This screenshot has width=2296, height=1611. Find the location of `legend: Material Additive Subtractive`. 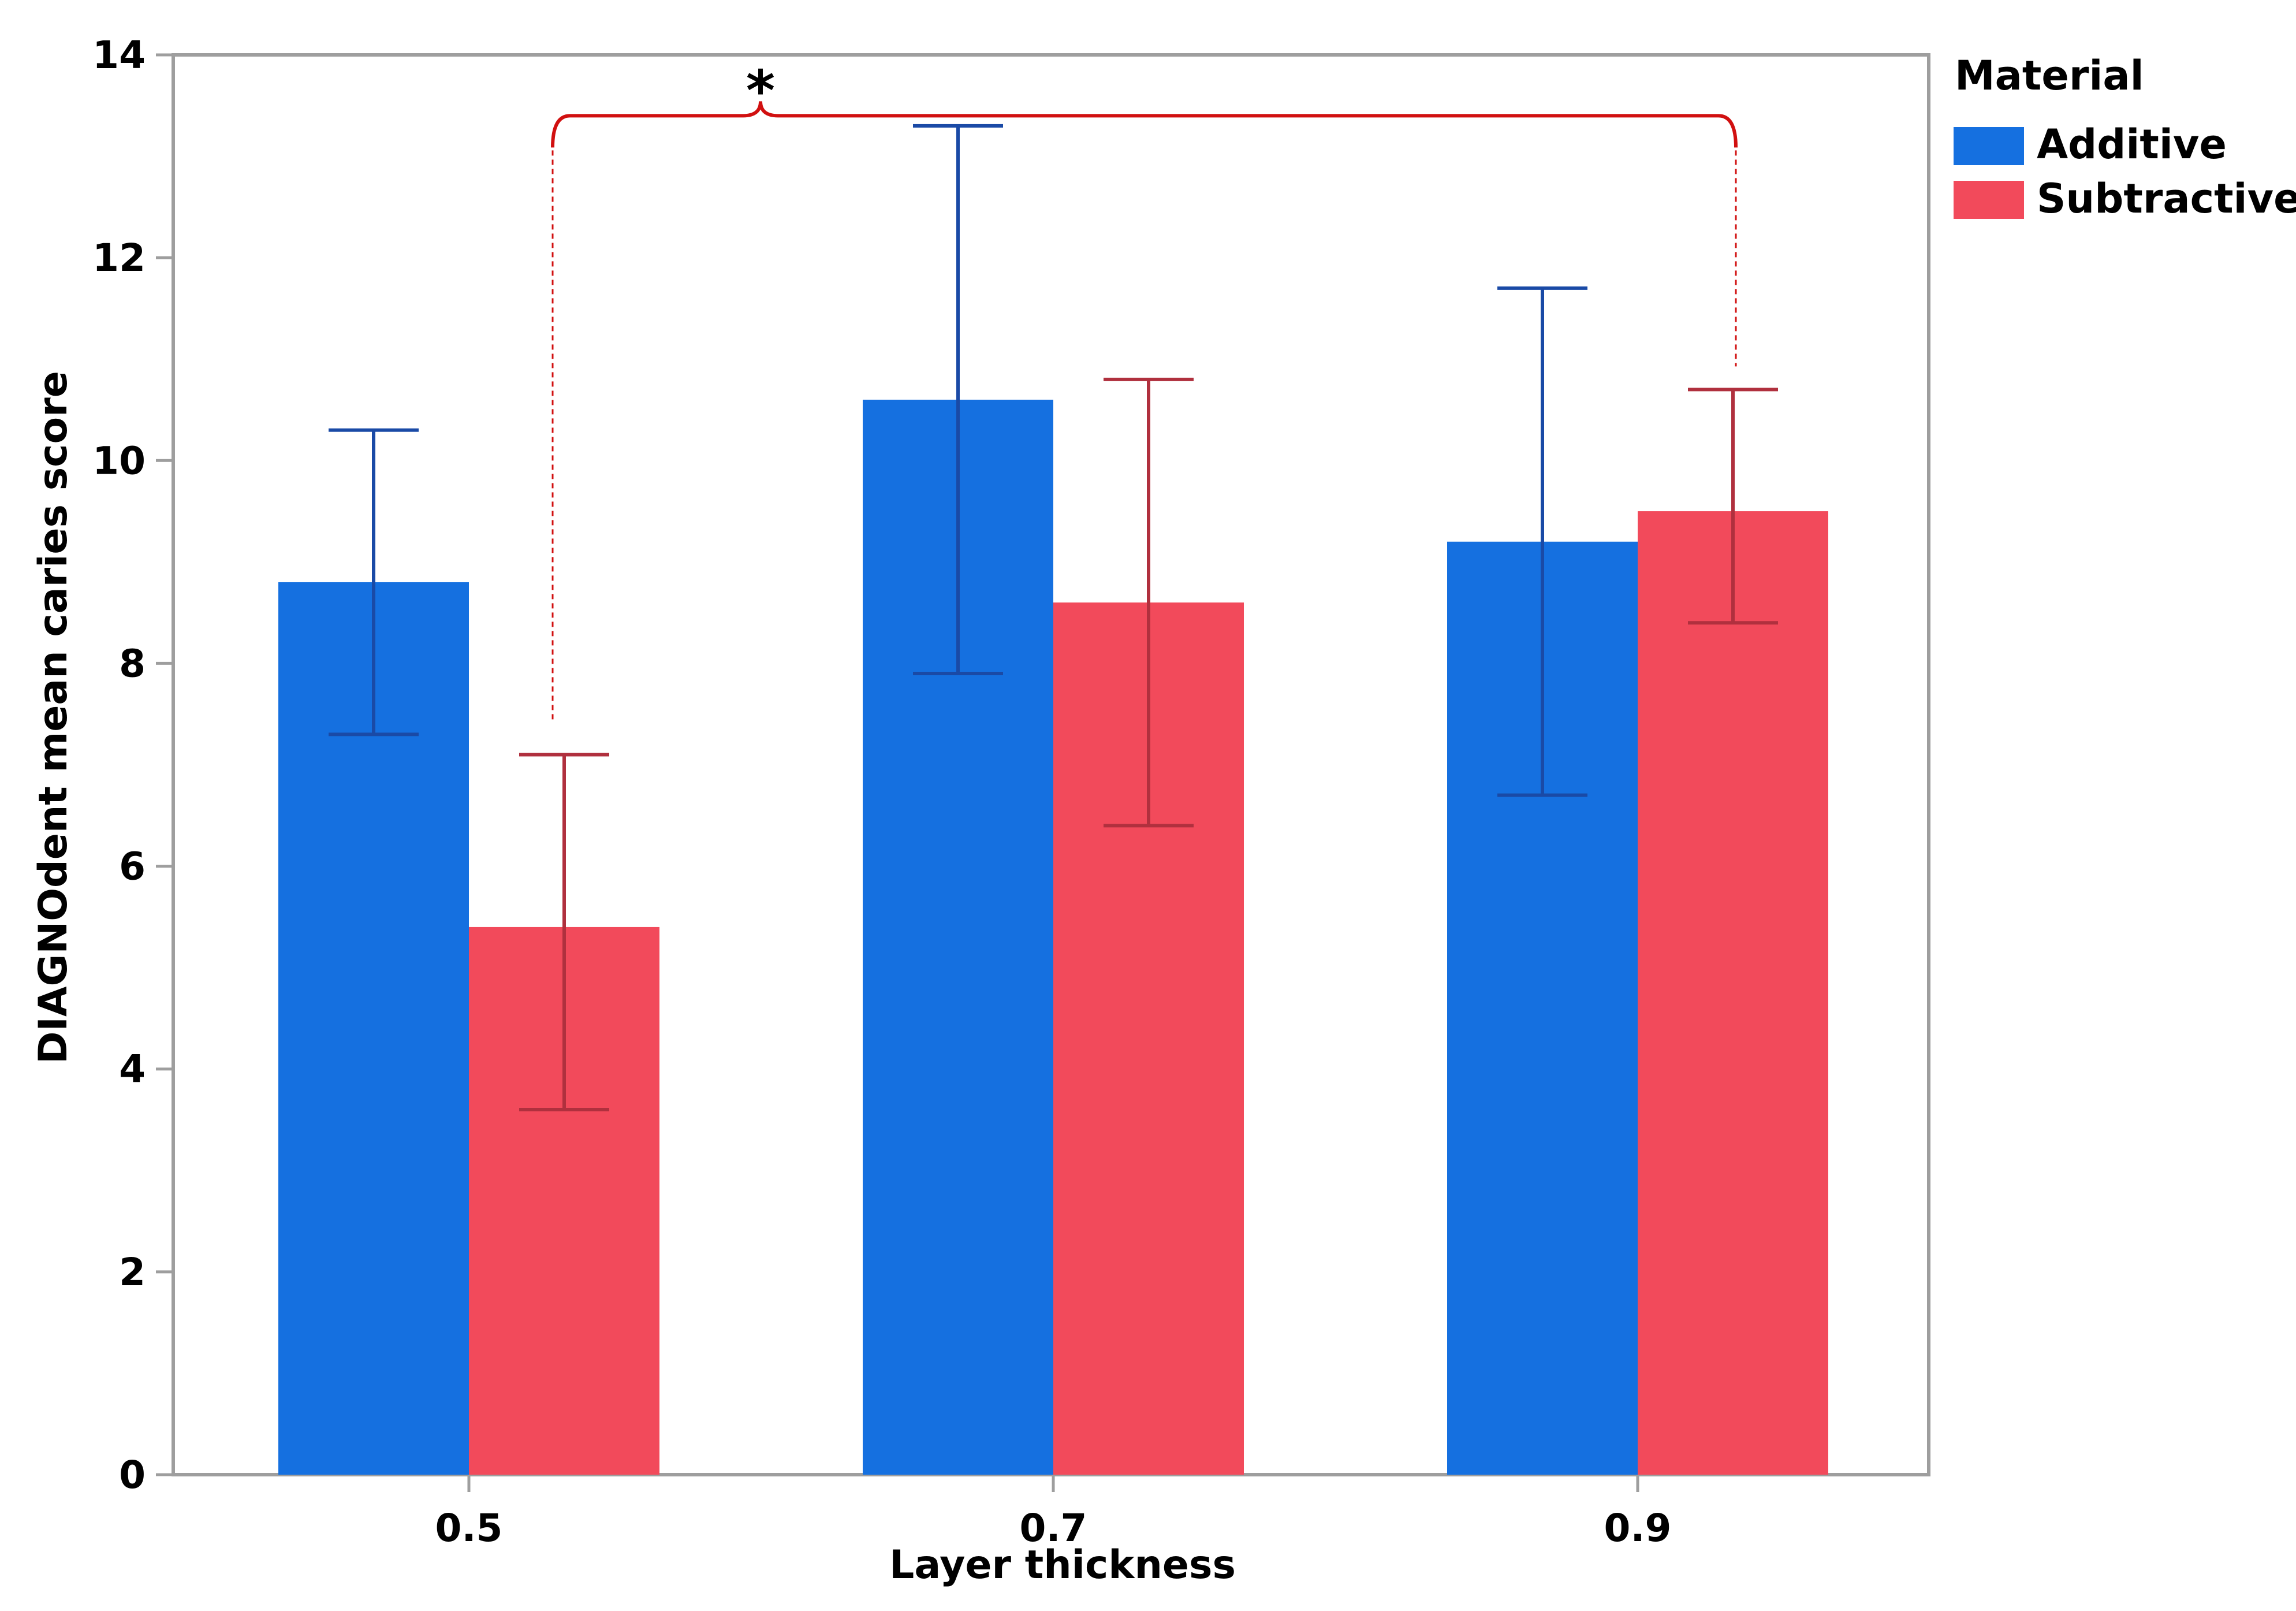

legend: Material Additive Subtractive is located at coordinates (2125, 137).